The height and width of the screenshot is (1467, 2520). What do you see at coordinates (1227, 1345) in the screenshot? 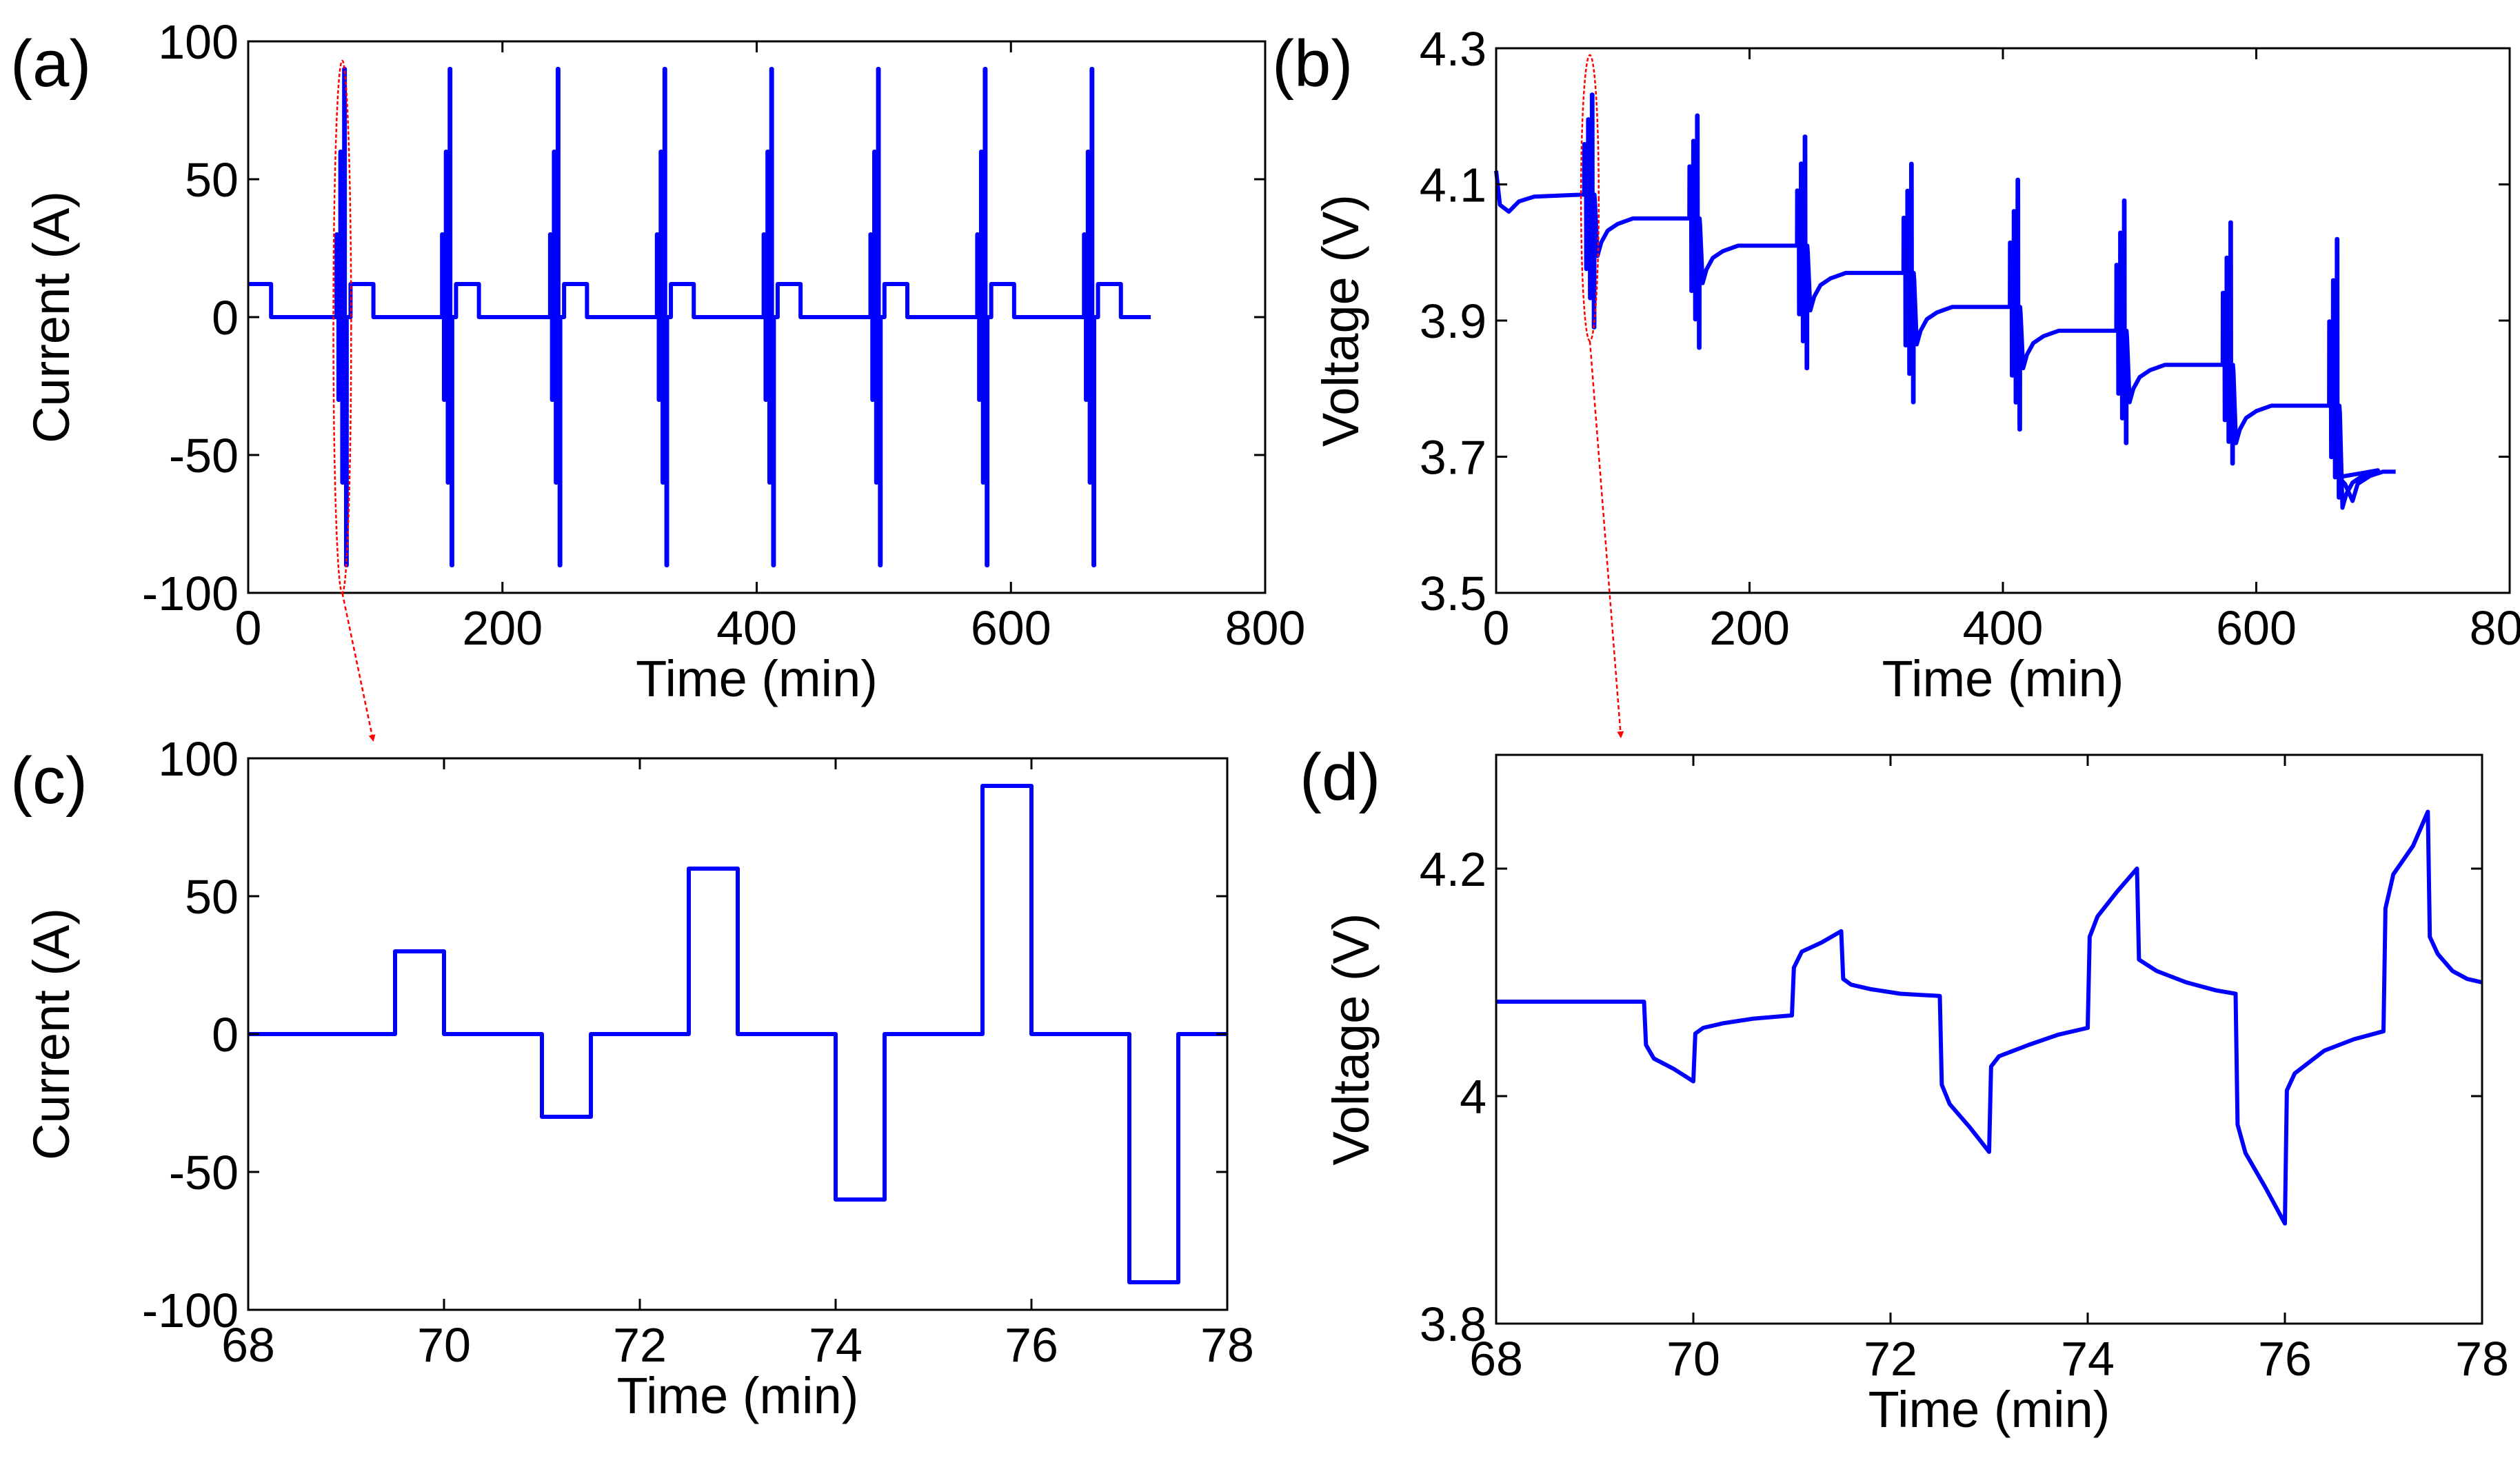
I see `x-tick-label-c: 78` at bounding box center [1227, 1345].